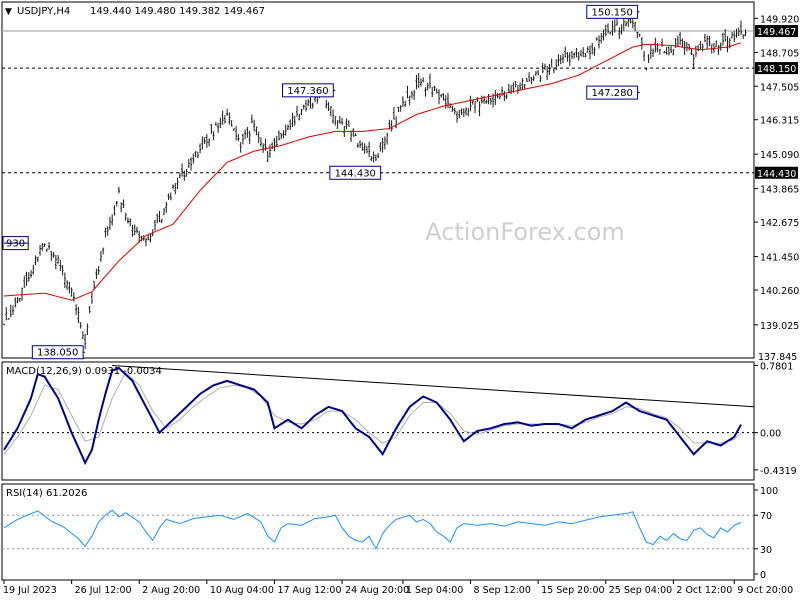 The image size is (800, 600). Describe the element at coordinates (766, 533) in the screenshot. I see `rsi-axis: 100 70 30 0` at that location.